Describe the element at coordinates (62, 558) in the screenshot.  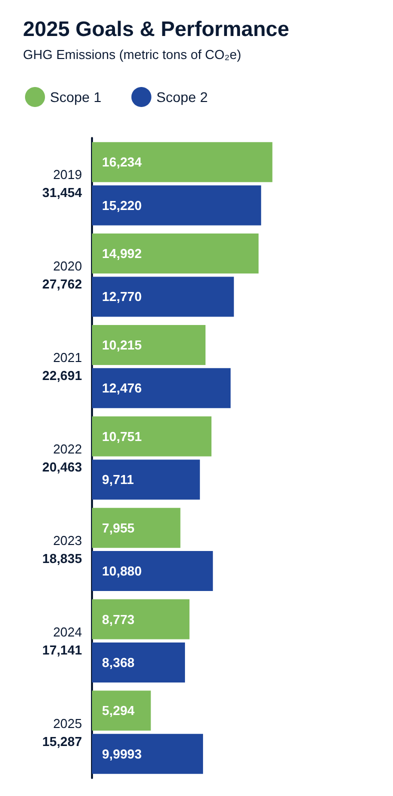
I see `total-label: 18,835` at that location.